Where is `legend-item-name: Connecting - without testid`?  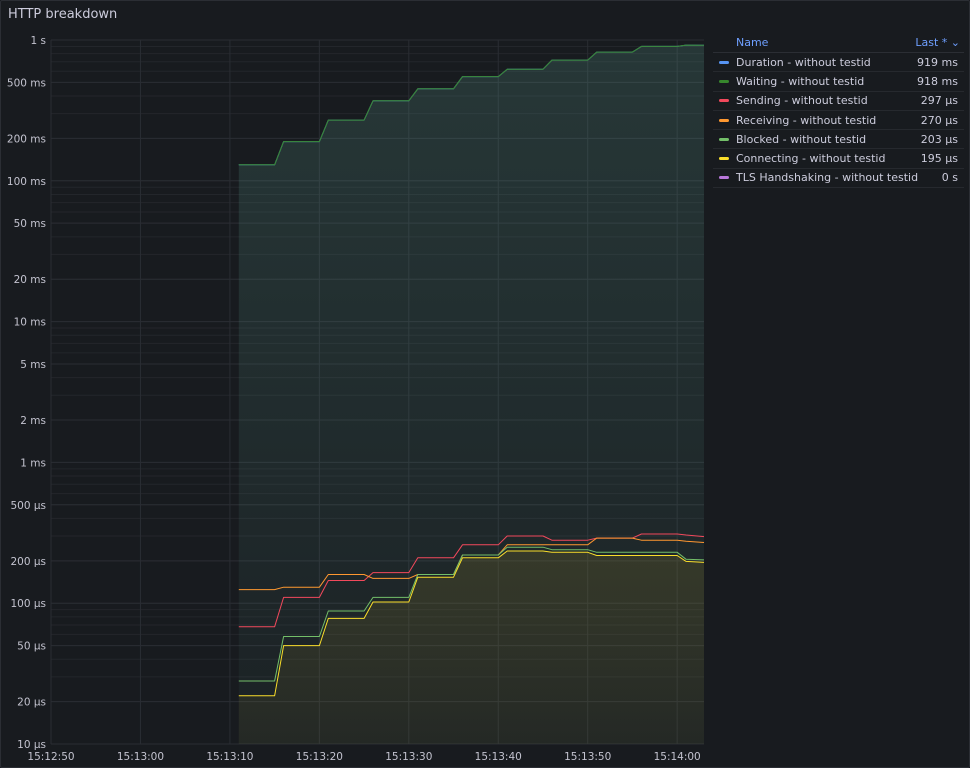 legend-item-name: Connecting - without testid is located at coordinates (811, 159).